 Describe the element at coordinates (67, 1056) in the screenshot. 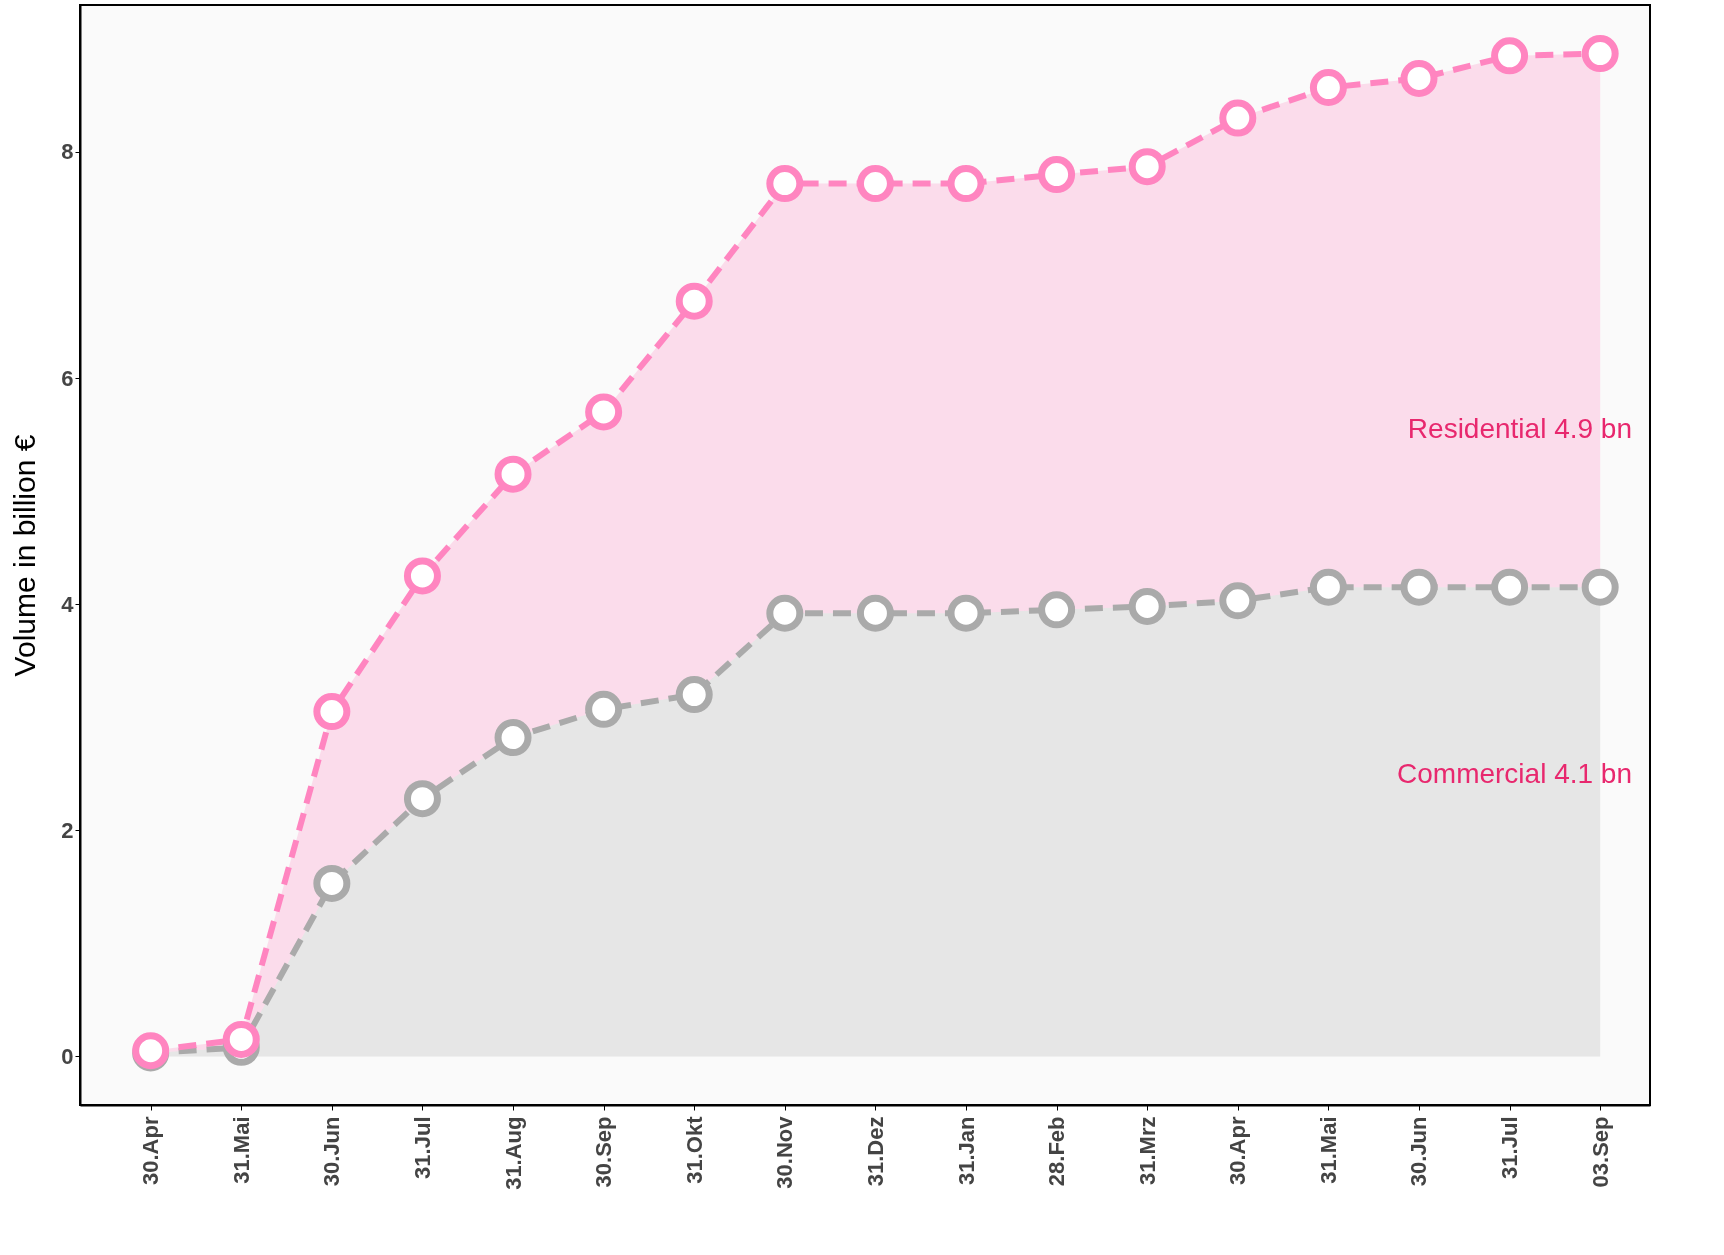

I see `y-tick-label: 0` at that location.